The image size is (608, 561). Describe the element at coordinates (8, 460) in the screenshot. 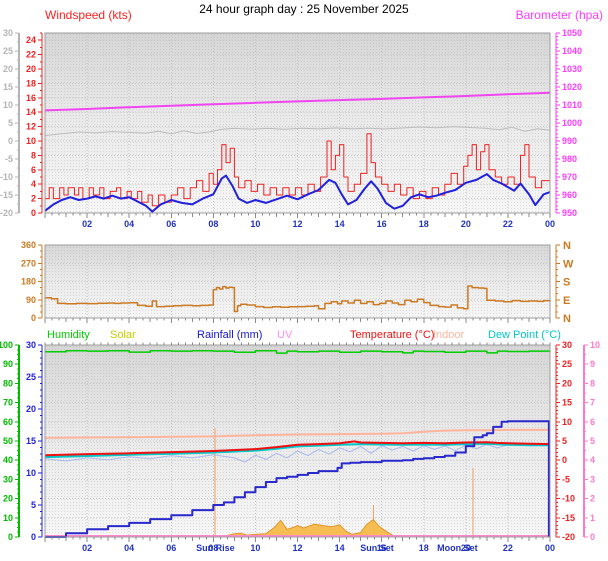

I see `svg-text: 40` at that location.